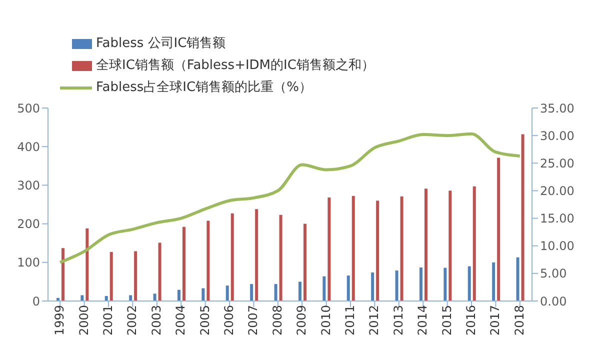  What do you see at coordinates (423, 320) in the screenshot?
I see `x-tick-label: 2014` at bounding box center [423, 320].